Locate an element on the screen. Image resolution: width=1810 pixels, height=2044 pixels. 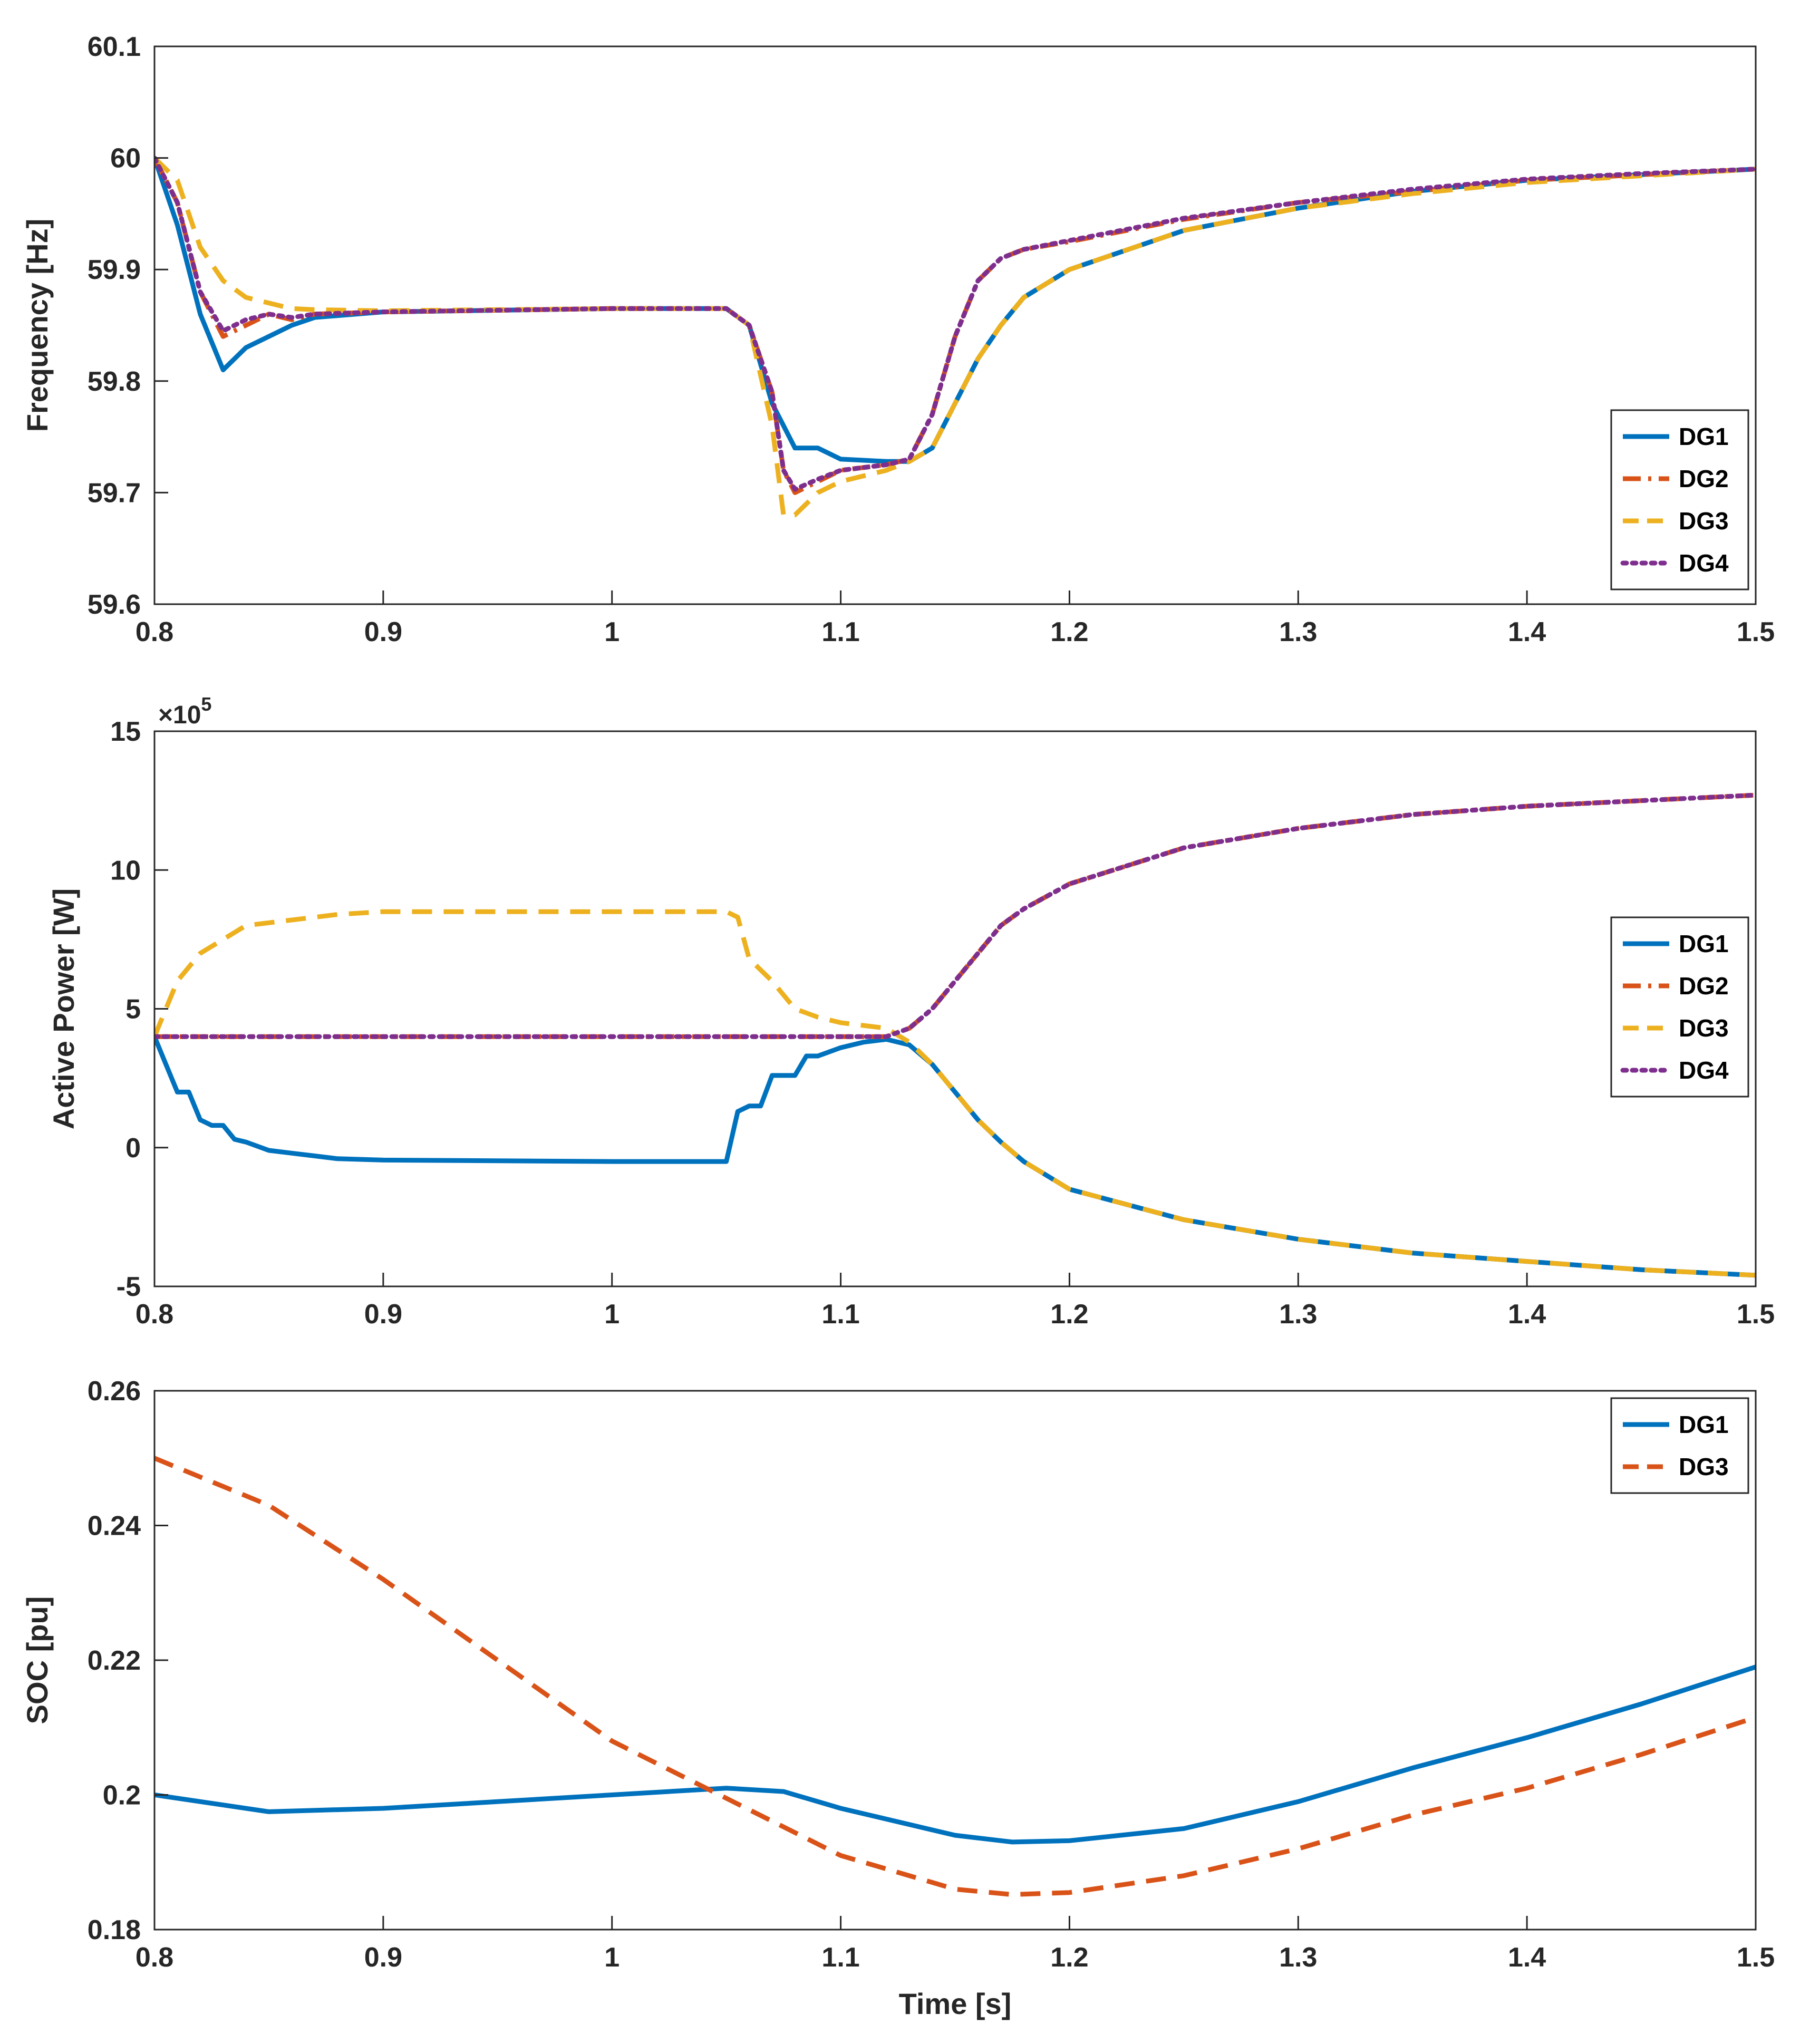
frequency-y-tick-label: 60 is located at coordinates (125, 158).